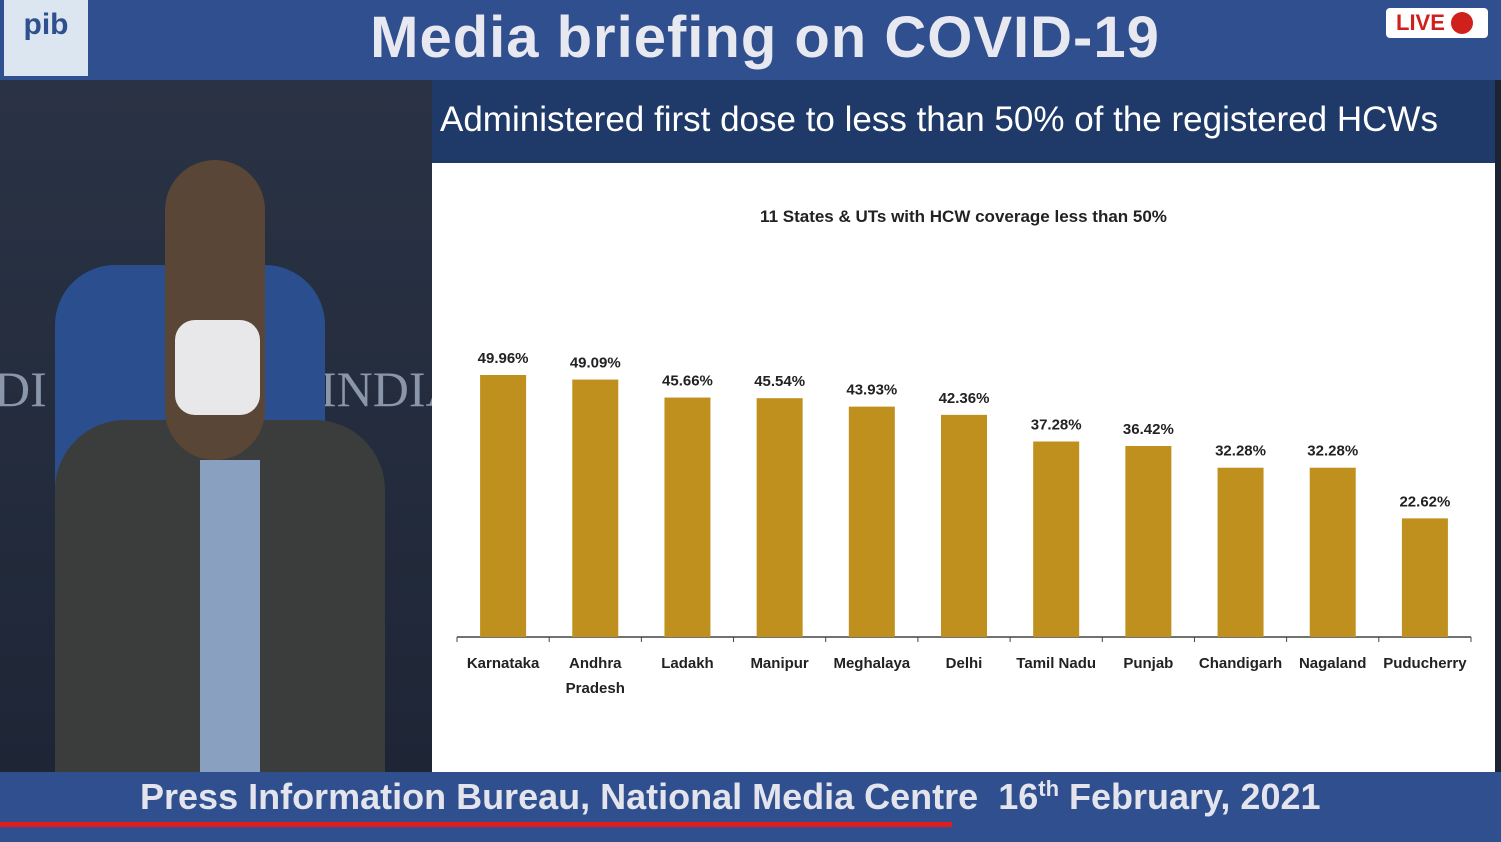 The height and width of the screenshot is (842, 1501). What do you see at coordinates (23, 389) in the screenshot?
I see `backdrop-text: DI` at bounding box center [23, 389].